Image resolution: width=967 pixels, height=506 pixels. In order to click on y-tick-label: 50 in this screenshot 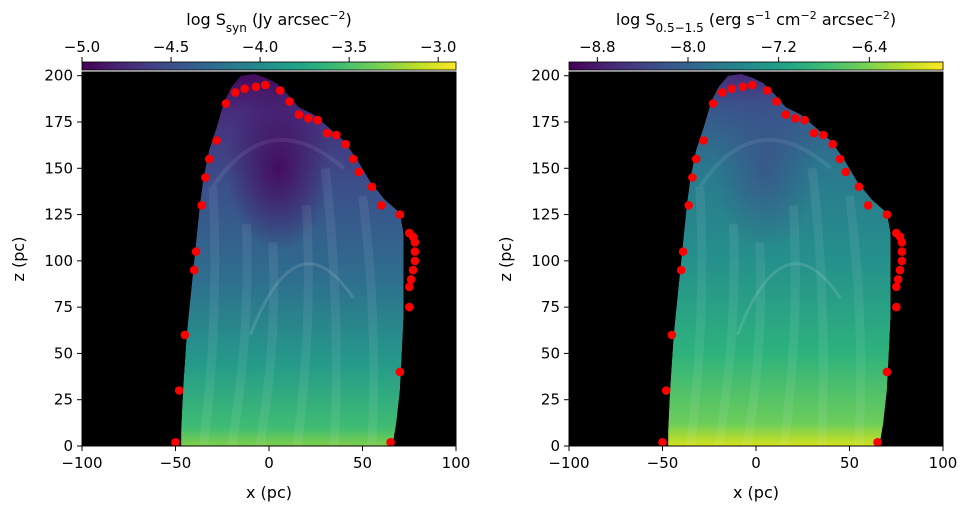, I will do `click(550, 353)`.